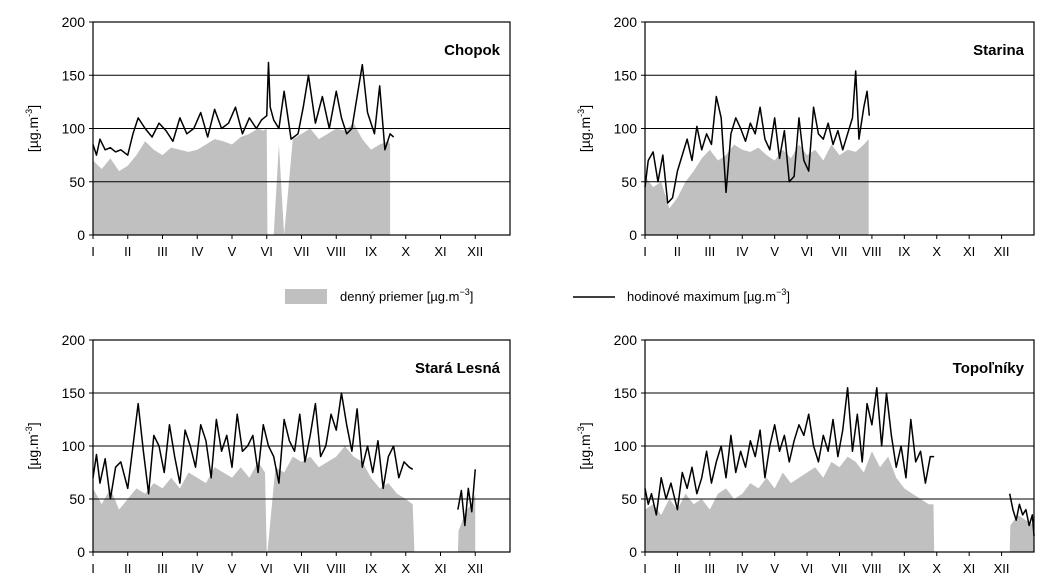 This screenshot has height=585, width=1051. What do you see at coordinates (306, 296) in the screenshot?
I see `legend-swatch-area` at bounding box center [306, 296].